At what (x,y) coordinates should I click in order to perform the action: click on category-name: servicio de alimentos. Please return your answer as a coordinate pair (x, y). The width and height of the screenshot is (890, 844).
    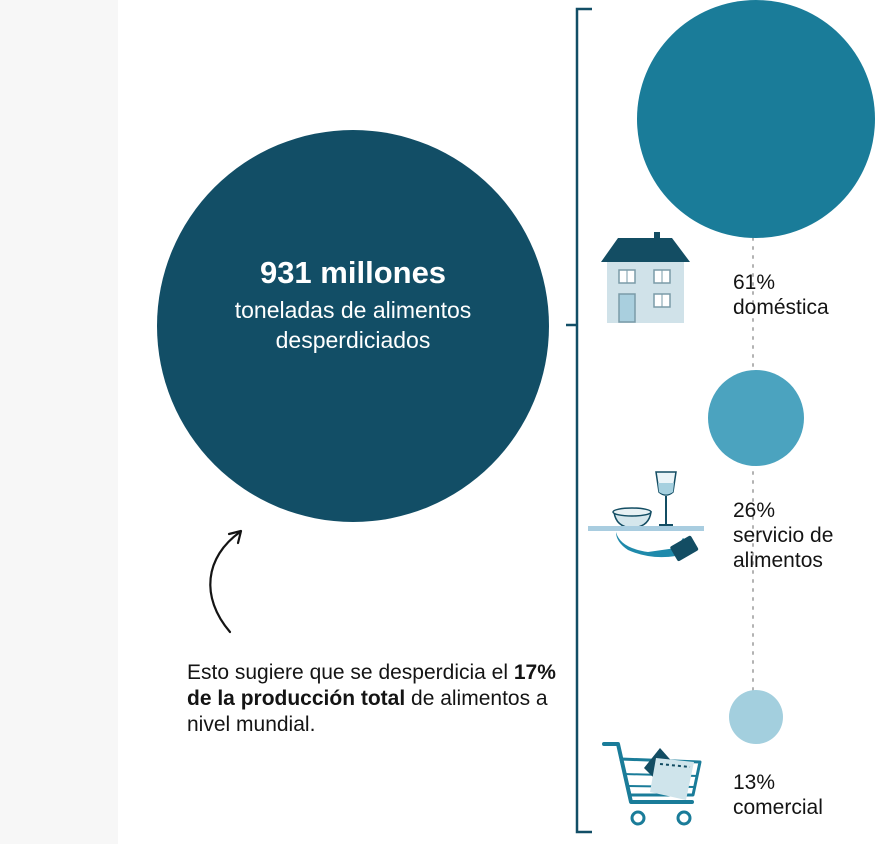
    Looking at the image, I should click on (783, 548).